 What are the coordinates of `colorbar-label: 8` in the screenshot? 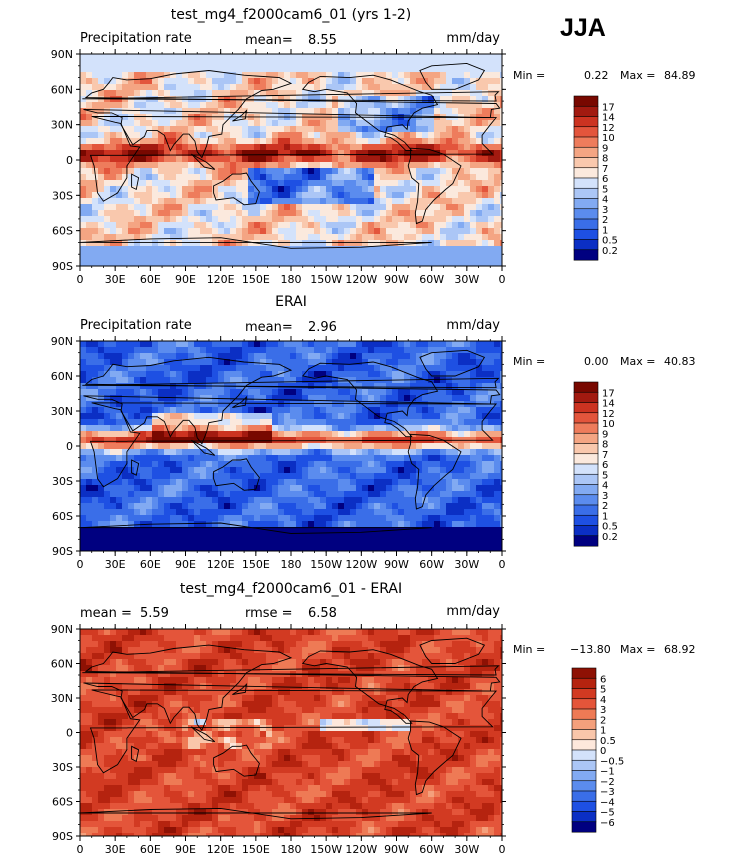 It's located at (605, 159).